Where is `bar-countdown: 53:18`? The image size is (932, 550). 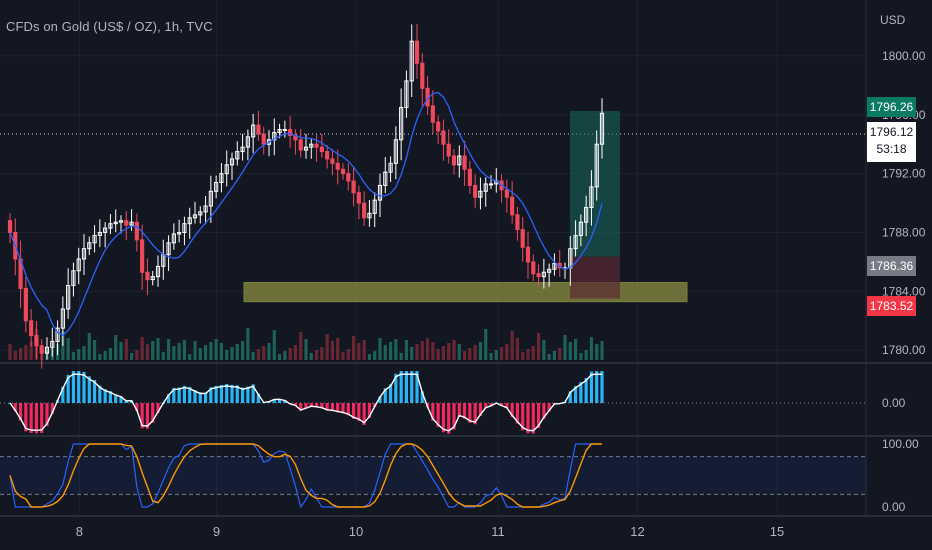 bar-countdown: 53:18 is located at coordinates (891, 149).